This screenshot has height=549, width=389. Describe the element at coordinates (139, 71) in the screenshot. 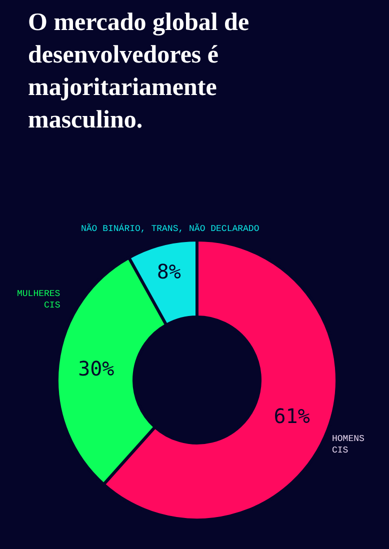

I see `chart-title: O mercado global de desenvolvedores é majoritariamente masculino.` at that location.